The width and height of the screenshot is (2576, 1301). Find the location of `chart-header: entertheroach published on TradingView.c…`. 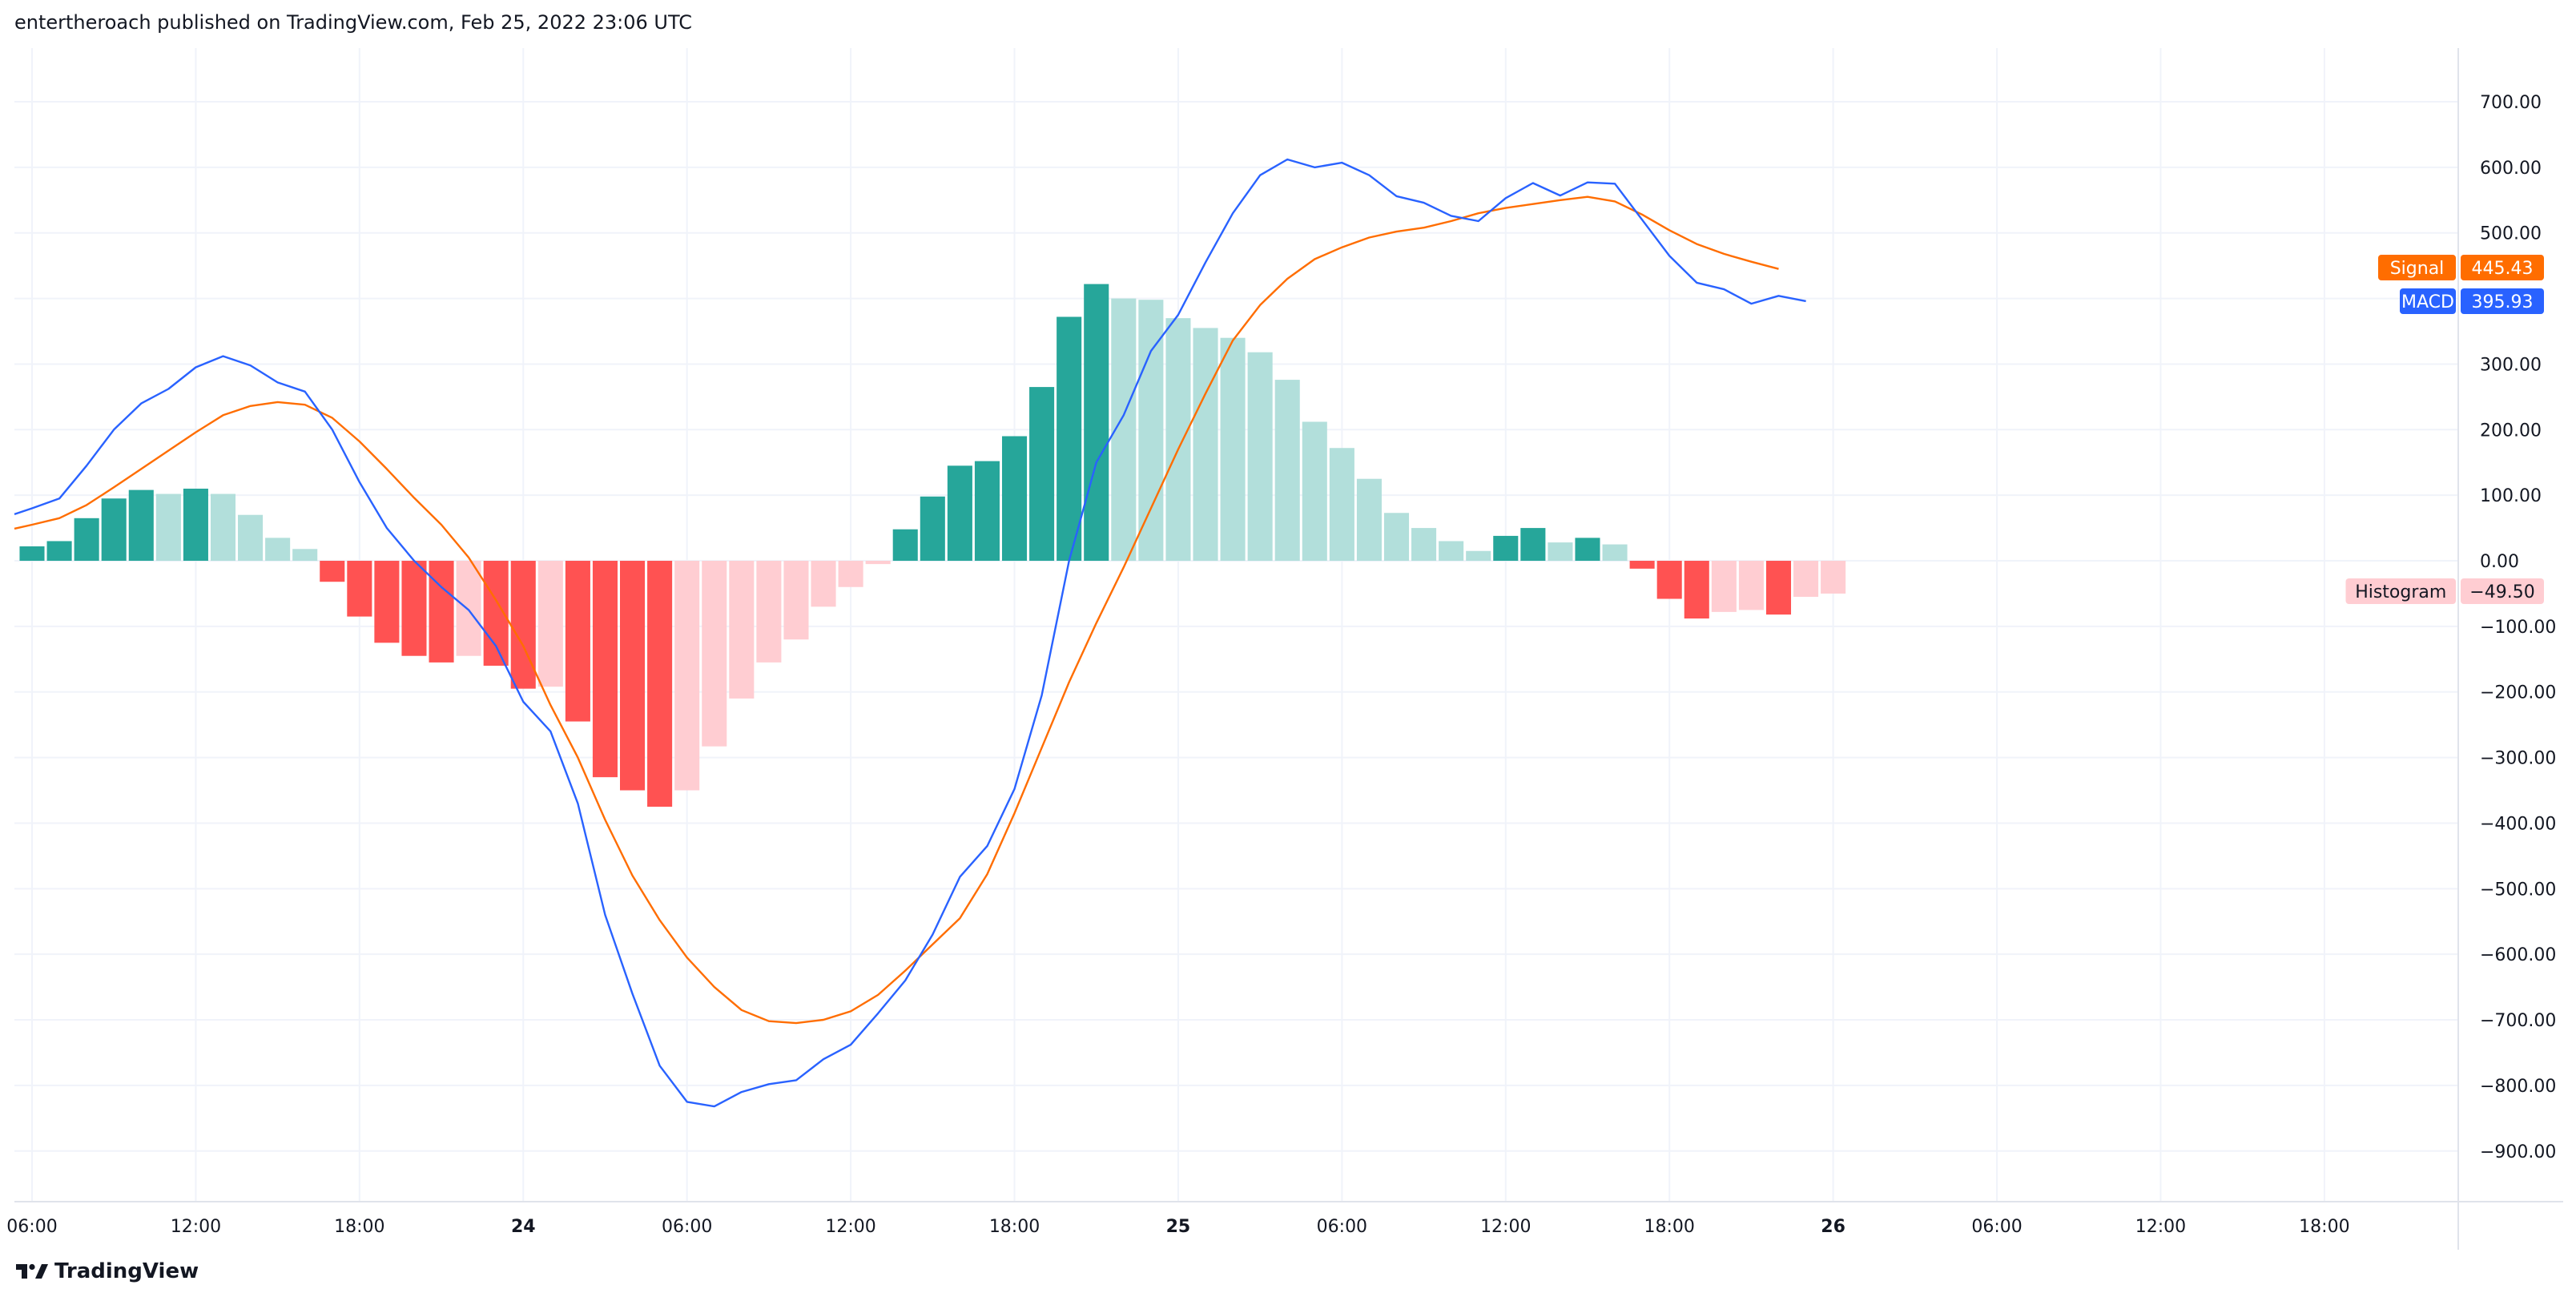

chart-header: entertheroach published on TradingView.c… is located at coordinates (353, 22).